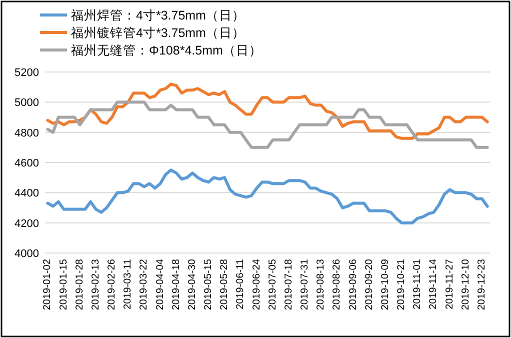 The height and width of the screenshot is (338, 511). I want to click on x-tick-label: 2019-04-04, so click(160, 284).